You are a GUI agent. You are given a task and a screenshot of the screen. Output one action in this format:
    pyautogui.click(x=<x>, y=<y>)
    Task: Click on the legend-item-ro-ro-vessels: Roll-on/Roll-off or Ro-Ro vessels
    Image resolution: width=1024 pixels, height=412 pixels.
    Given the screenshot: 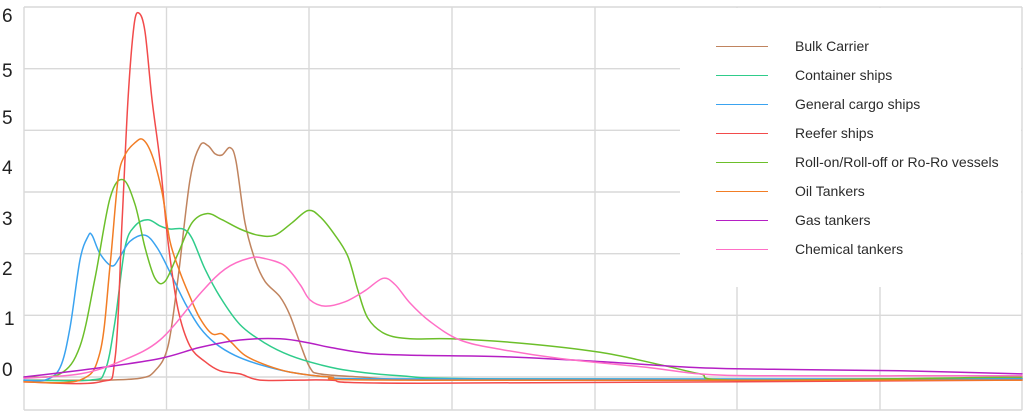 What is the action you would take?
    pyautogui.click(x=857, y=162)
    